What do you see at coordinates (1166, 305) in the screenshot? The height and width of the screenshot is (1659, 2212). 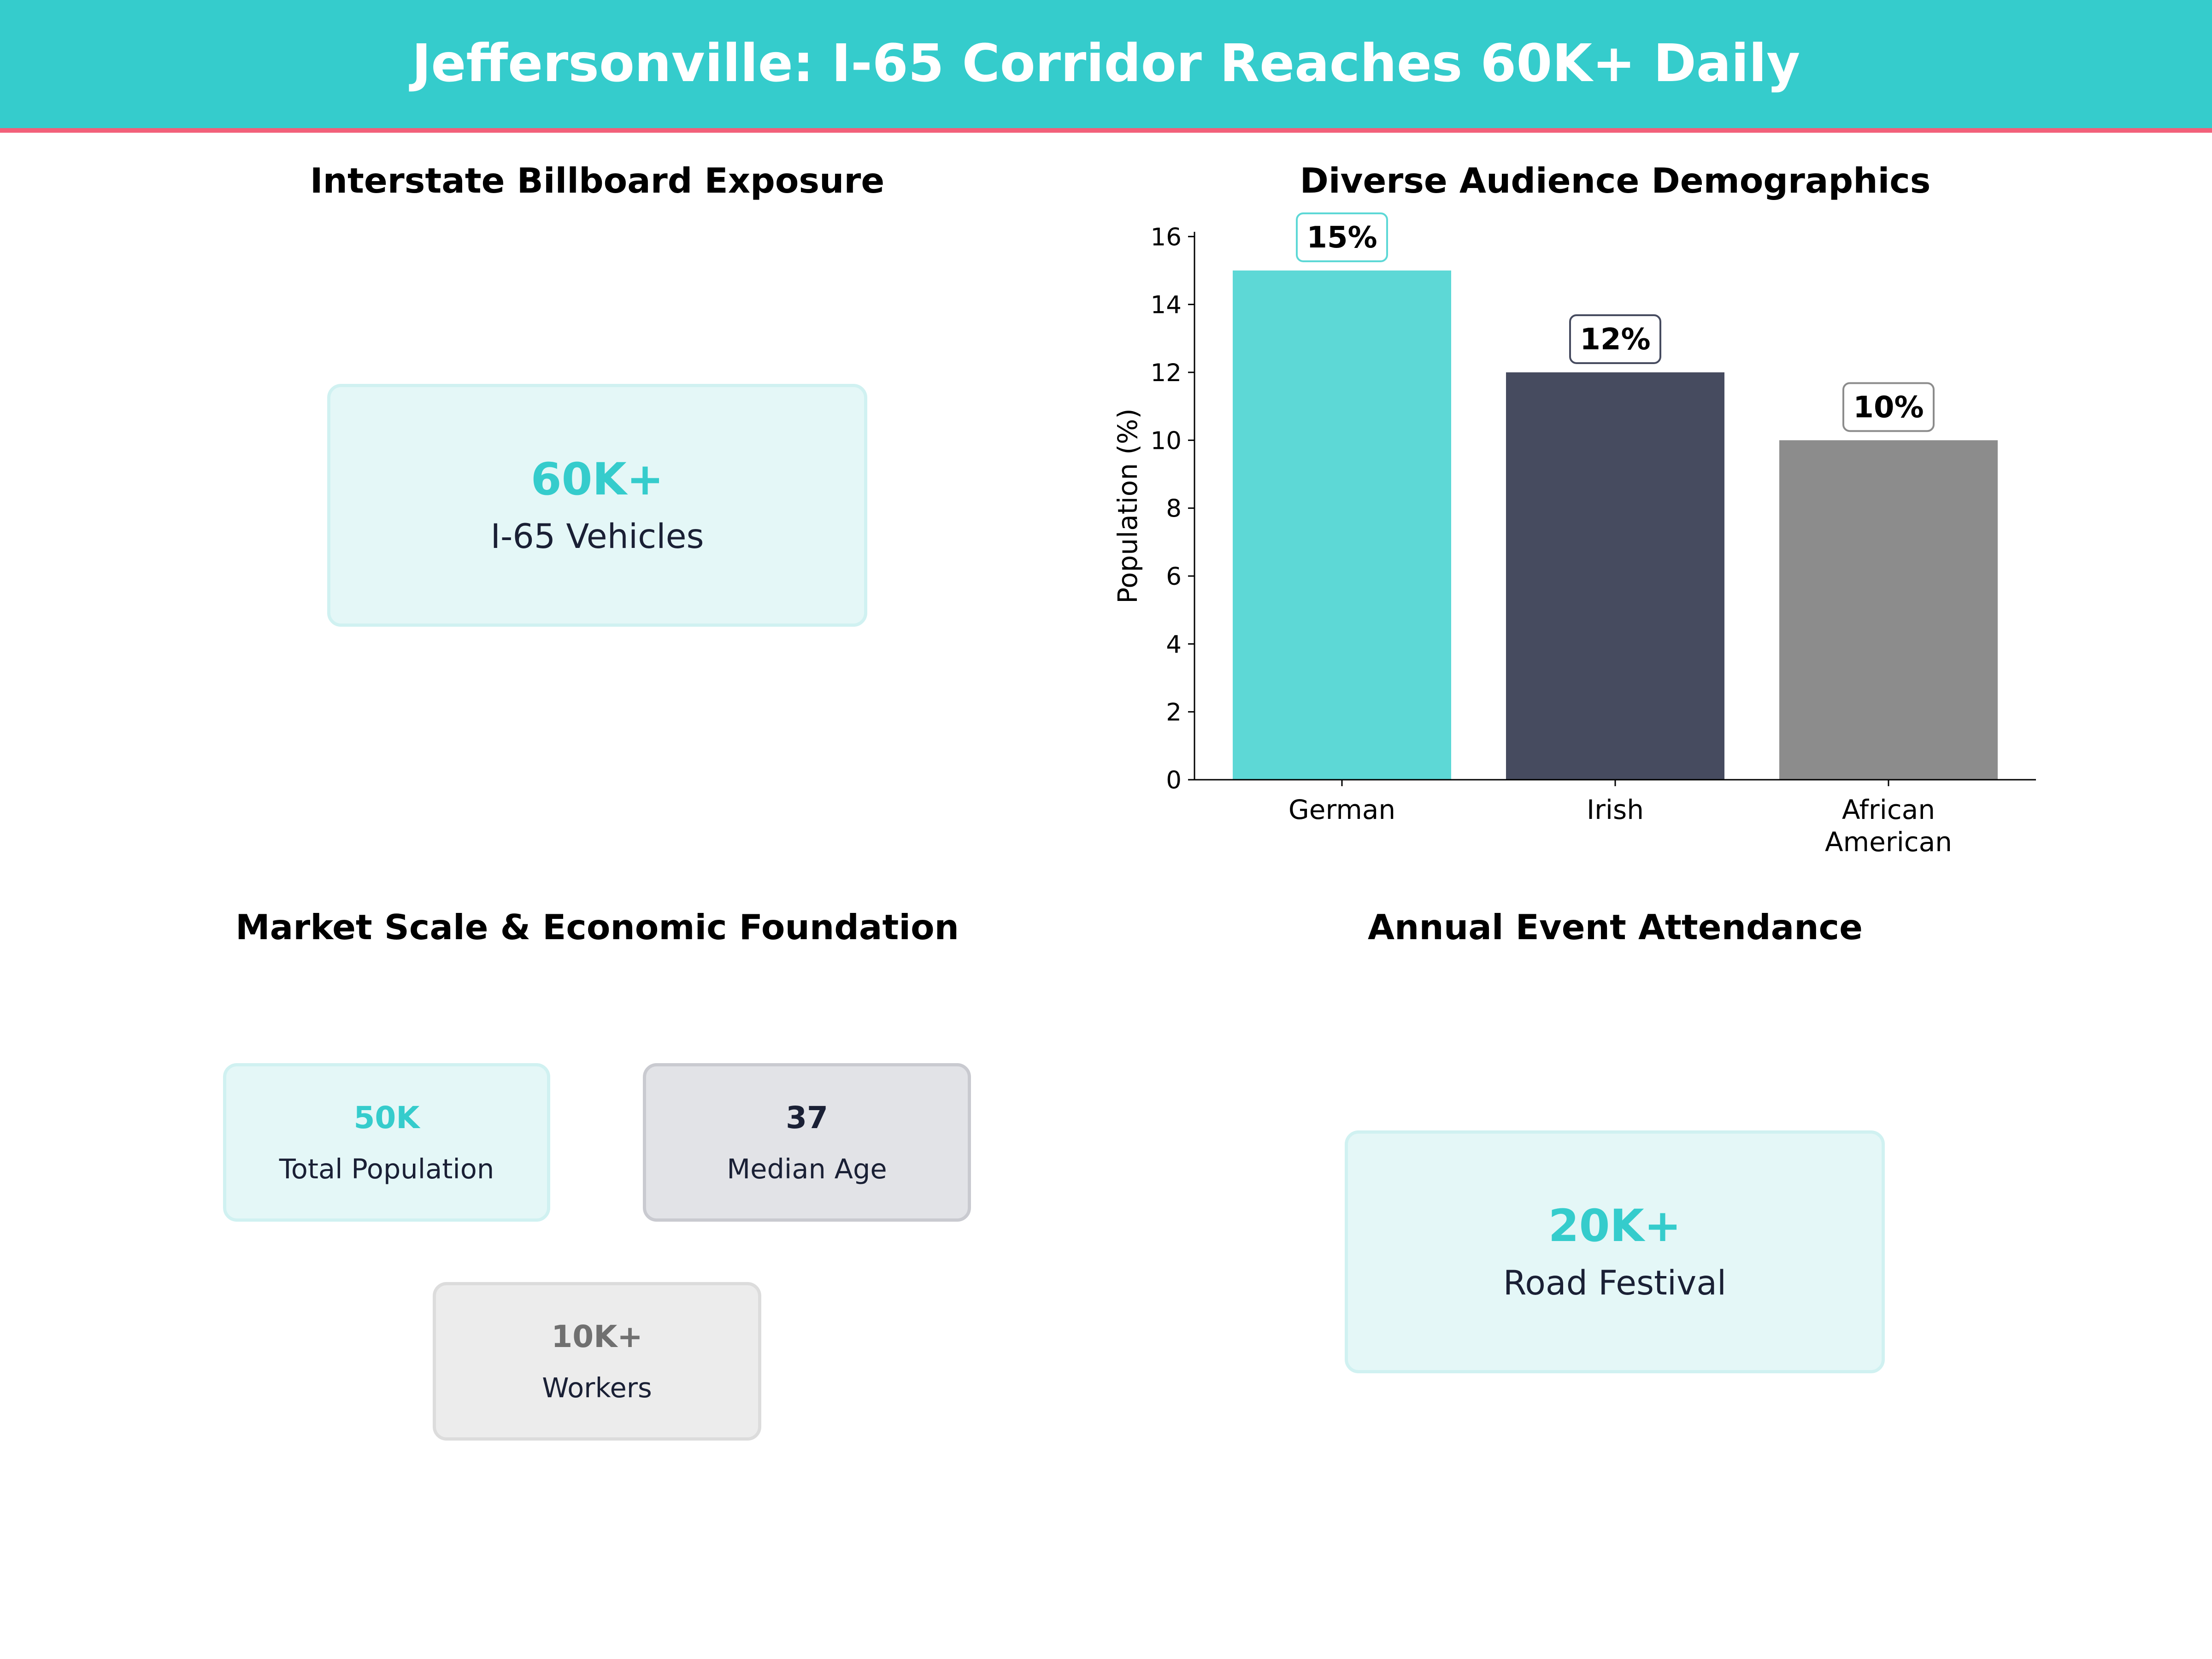 I see `y-tick-label: 14` at bounding box center [1166, 305].